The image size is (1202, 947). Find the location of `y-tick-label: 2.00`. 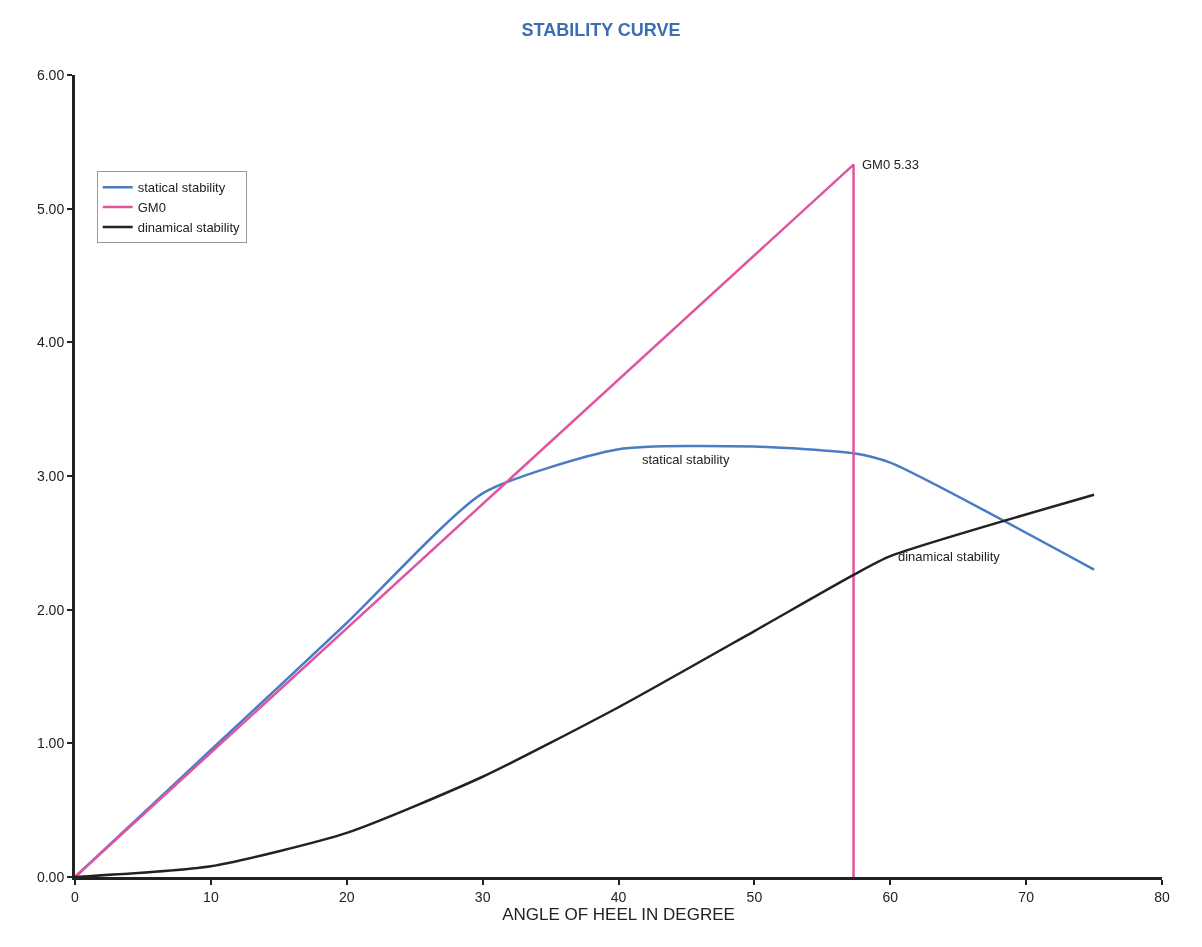

y-tick-label: 2.00 is located at coordinates (50, 609).